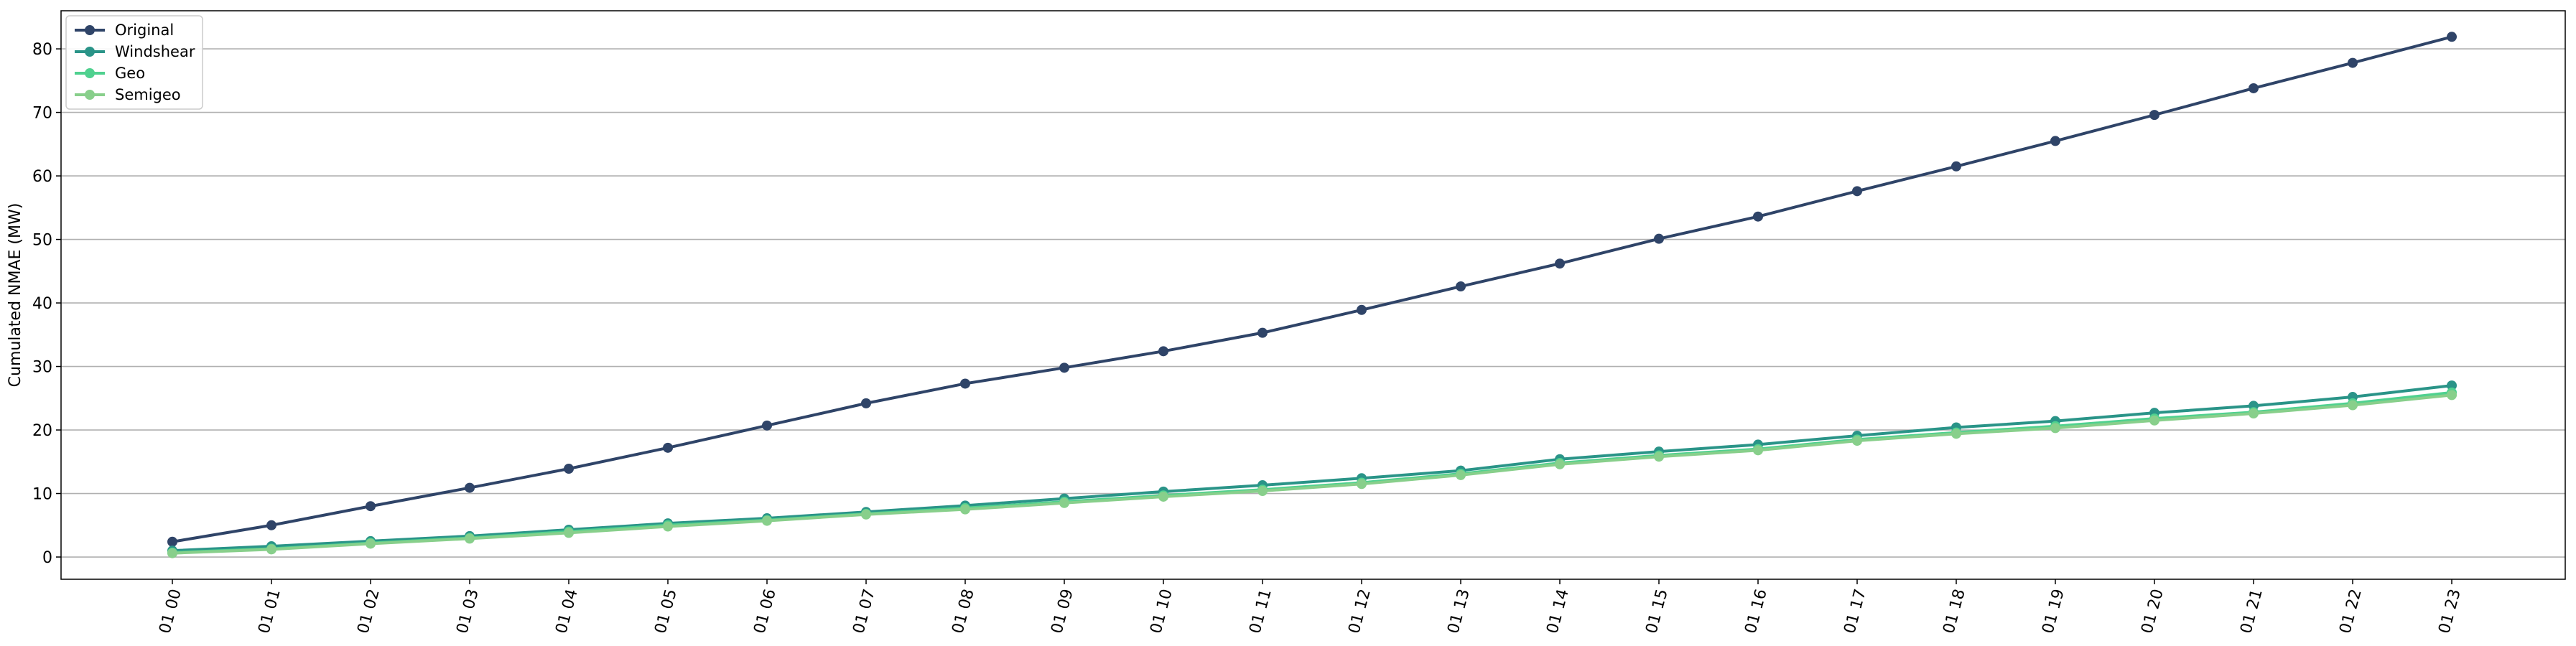 The width and height of the screenshot is (2576, 646). What do you see at coordinates (42, 431) in the screenshot?
I see `y-tick-label: 20` at bounding box center [42, 431].